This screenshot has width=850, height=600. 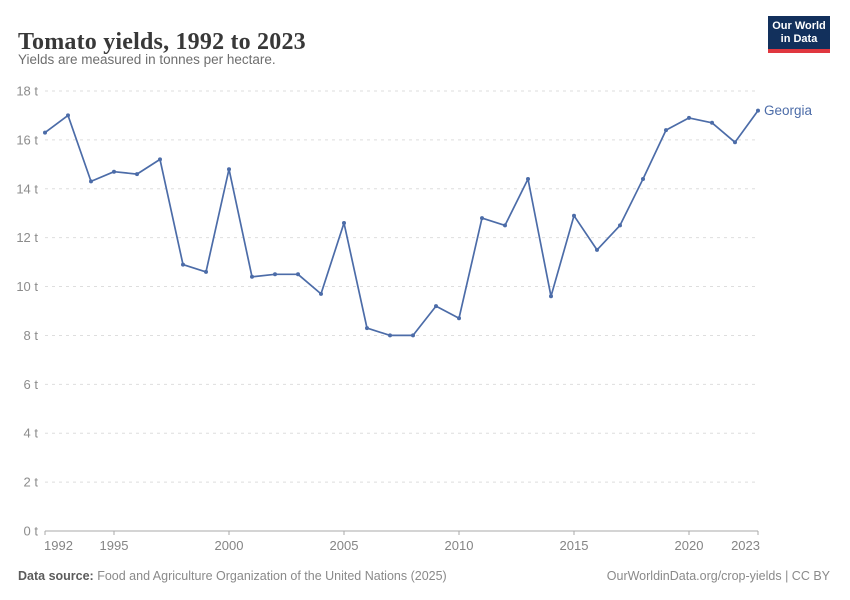 I want to click on owid-logo: Our World in Data, so click(x=799, y=35).